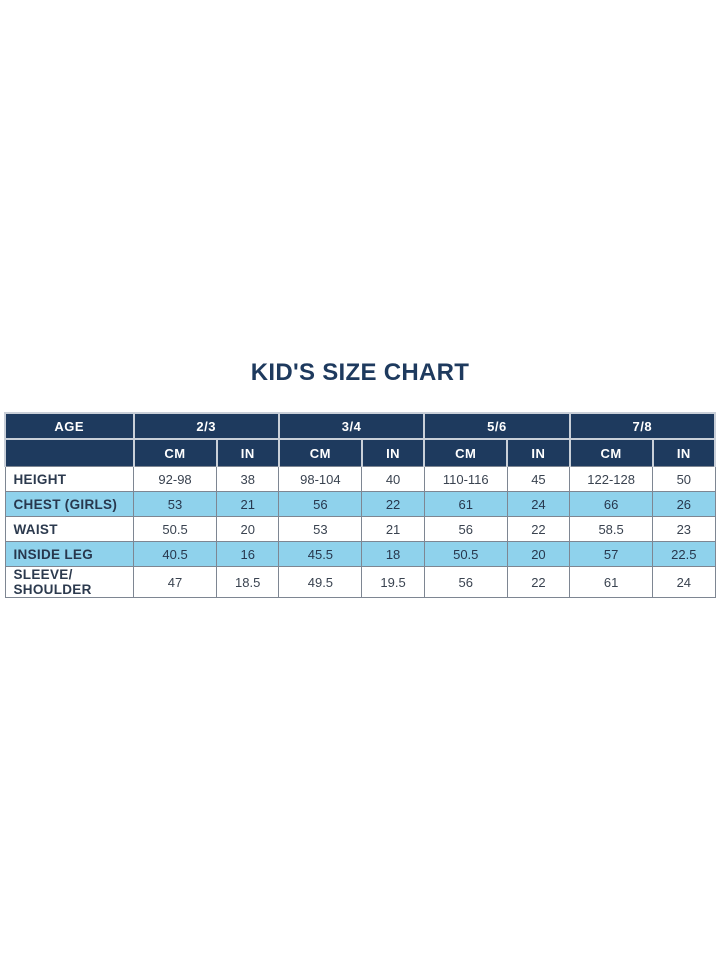 The width and height of the screenshot is (720, 960). What do you see at coordinates (69, 479) in the screenshot?
I see `row-label-cell: HEIGHT` at bounding box center [69, 479].